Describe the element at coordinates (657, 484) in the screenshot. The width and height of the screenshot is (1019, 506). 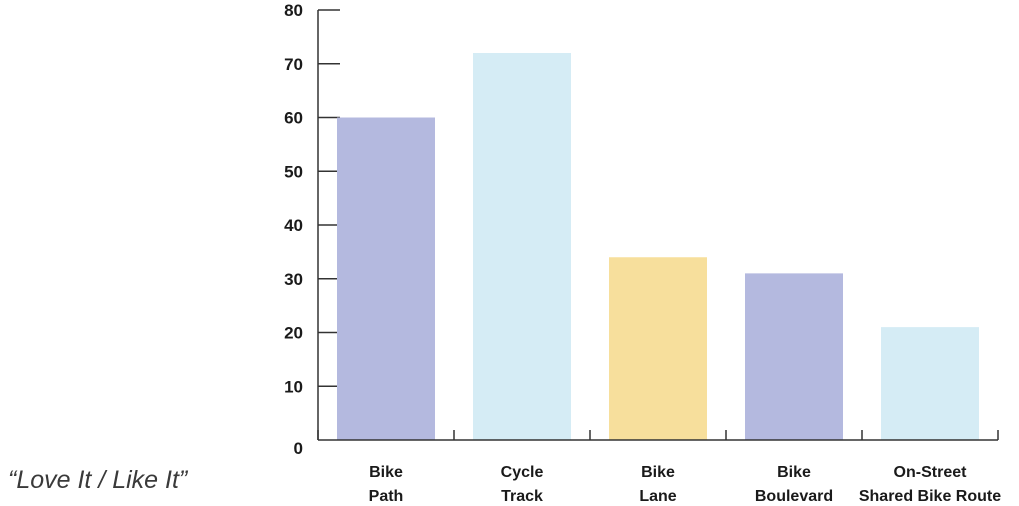
I see `x-category-label: Bike Lane` at that location.